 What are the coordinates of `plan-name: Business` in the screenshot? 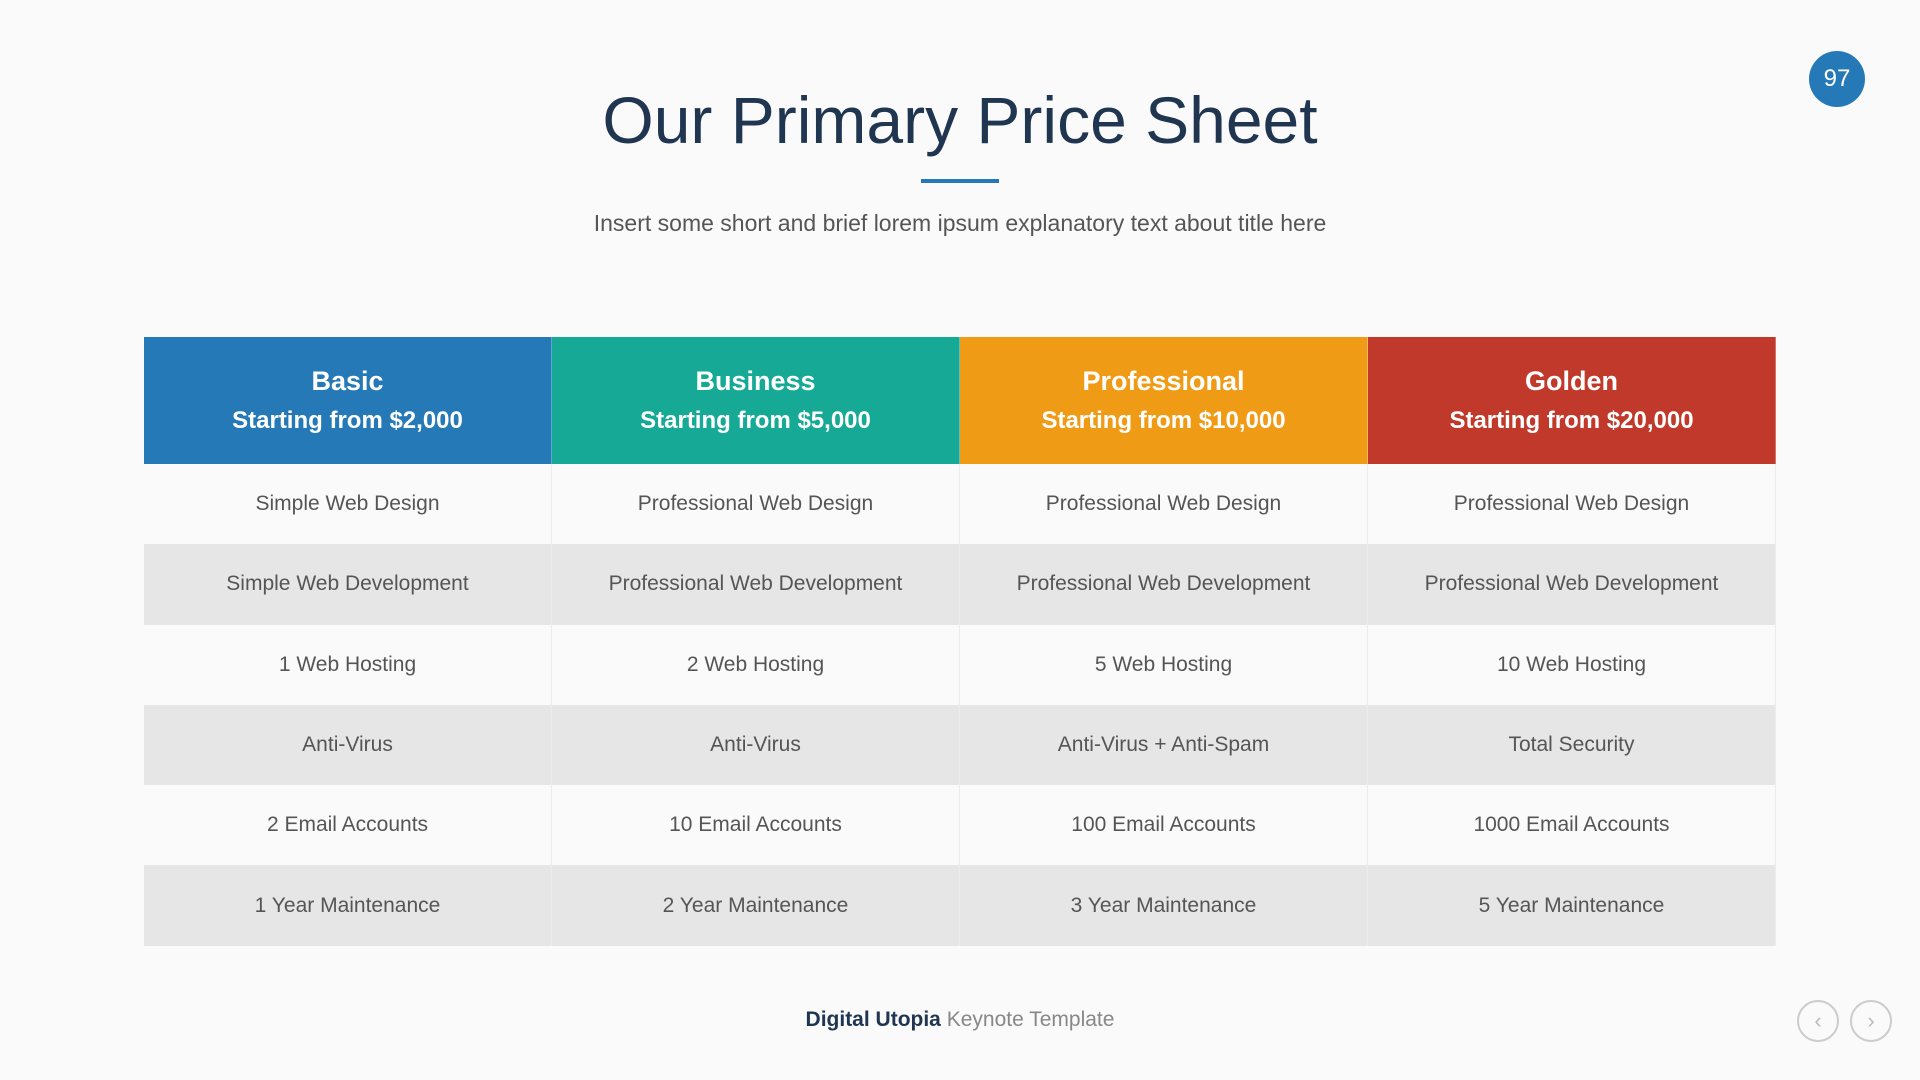 It's located at (755, 381).